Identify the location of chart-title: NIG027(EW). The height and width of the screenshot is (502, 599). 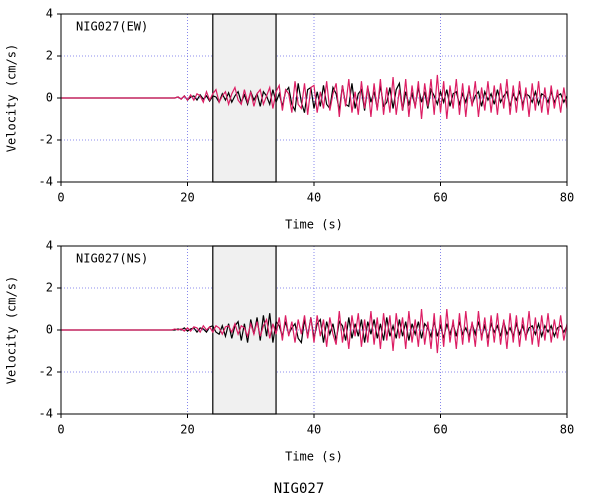
(112, 27).